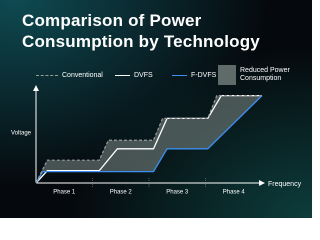  Describe the element at coordinates (121, 193) in the screenshot. I see `phase-label: Phase 2` at that location.